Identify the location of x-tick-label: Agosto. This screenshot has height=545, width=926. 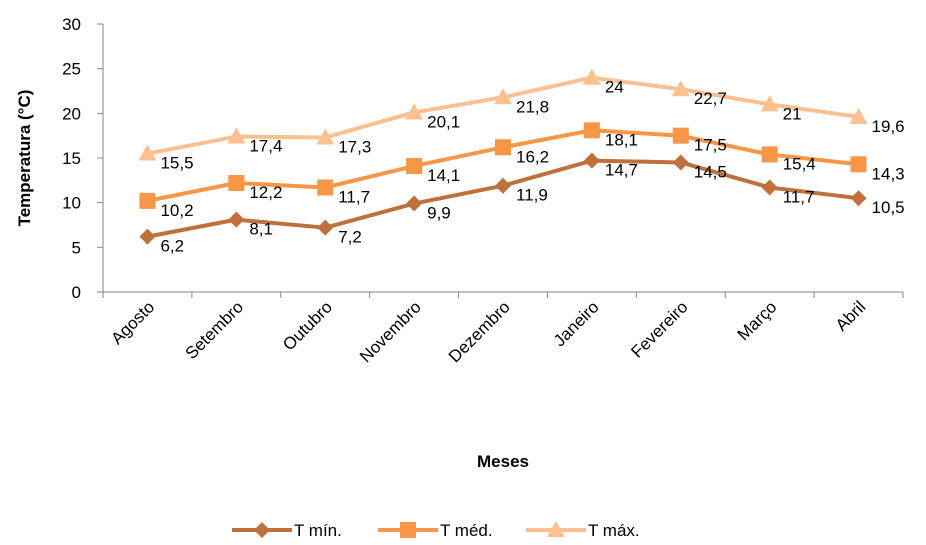
(132, 322).